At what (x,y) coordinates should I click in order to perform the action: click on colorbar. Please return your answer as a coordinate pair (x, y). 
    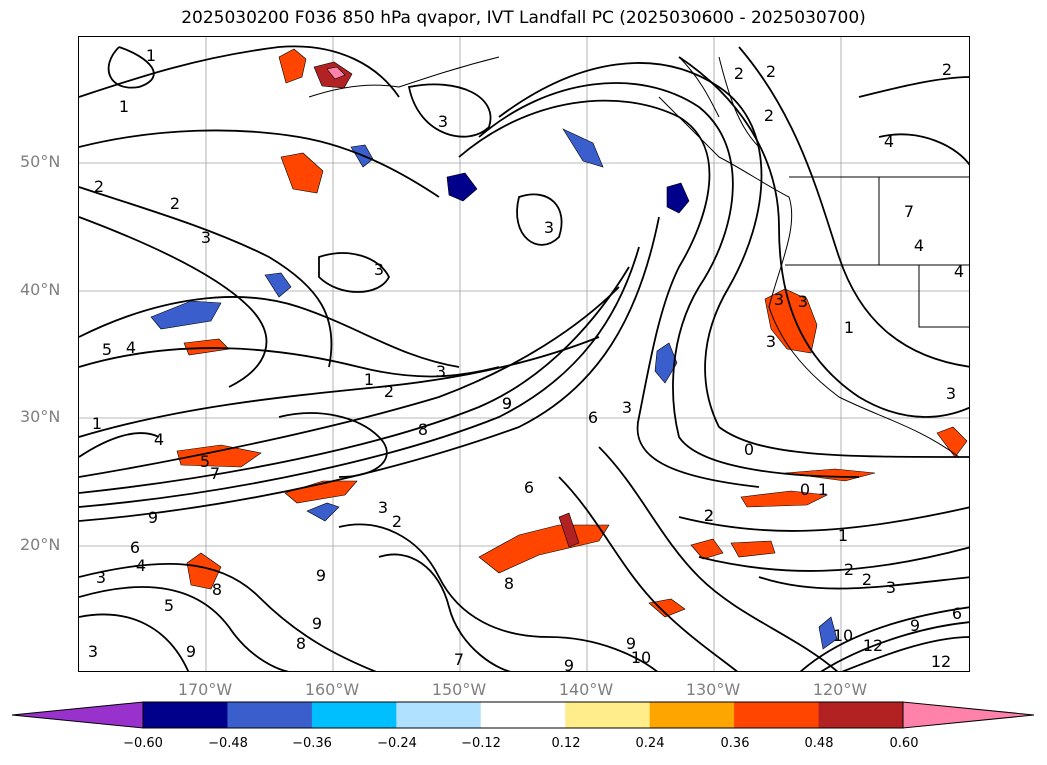
    Looking at the image, I should click on (523, 715).